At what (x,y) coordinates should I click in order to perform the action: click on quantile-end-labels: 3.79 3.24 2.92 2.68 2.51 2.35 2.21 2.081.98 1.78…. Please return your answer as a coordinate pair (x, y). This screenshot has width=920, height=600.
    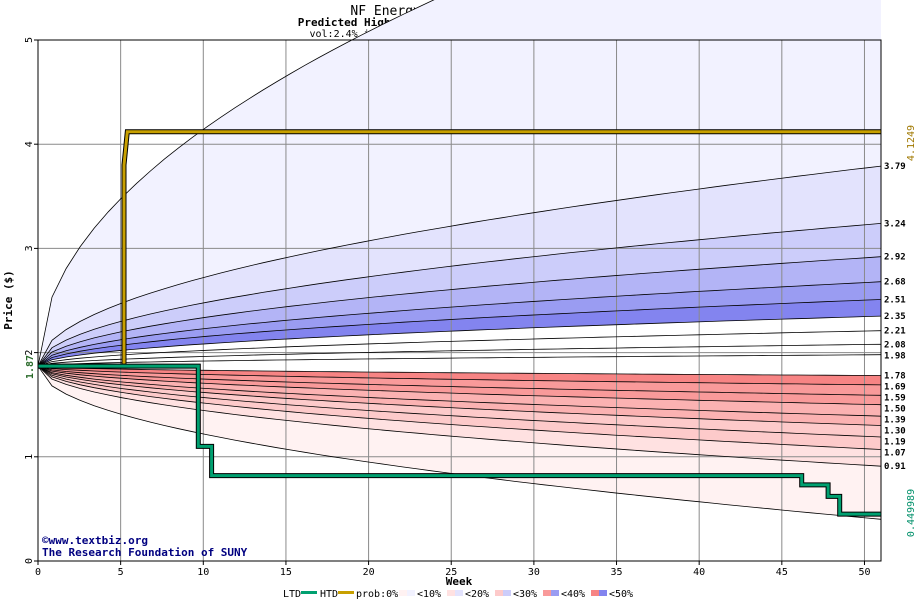
    Looking at the image, I should click on (895, 317).